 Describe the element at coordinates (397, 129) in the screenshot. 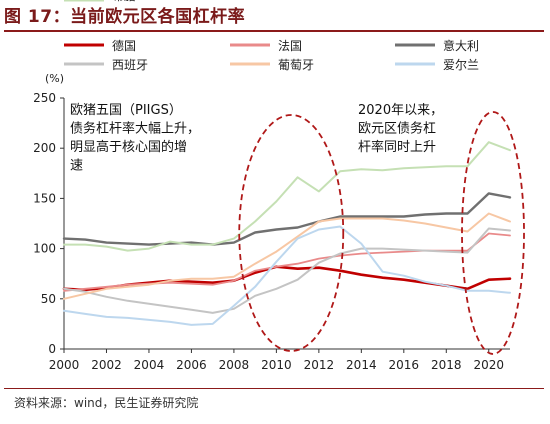

I see `annotation-line: 欧元区债务杠` at that location.